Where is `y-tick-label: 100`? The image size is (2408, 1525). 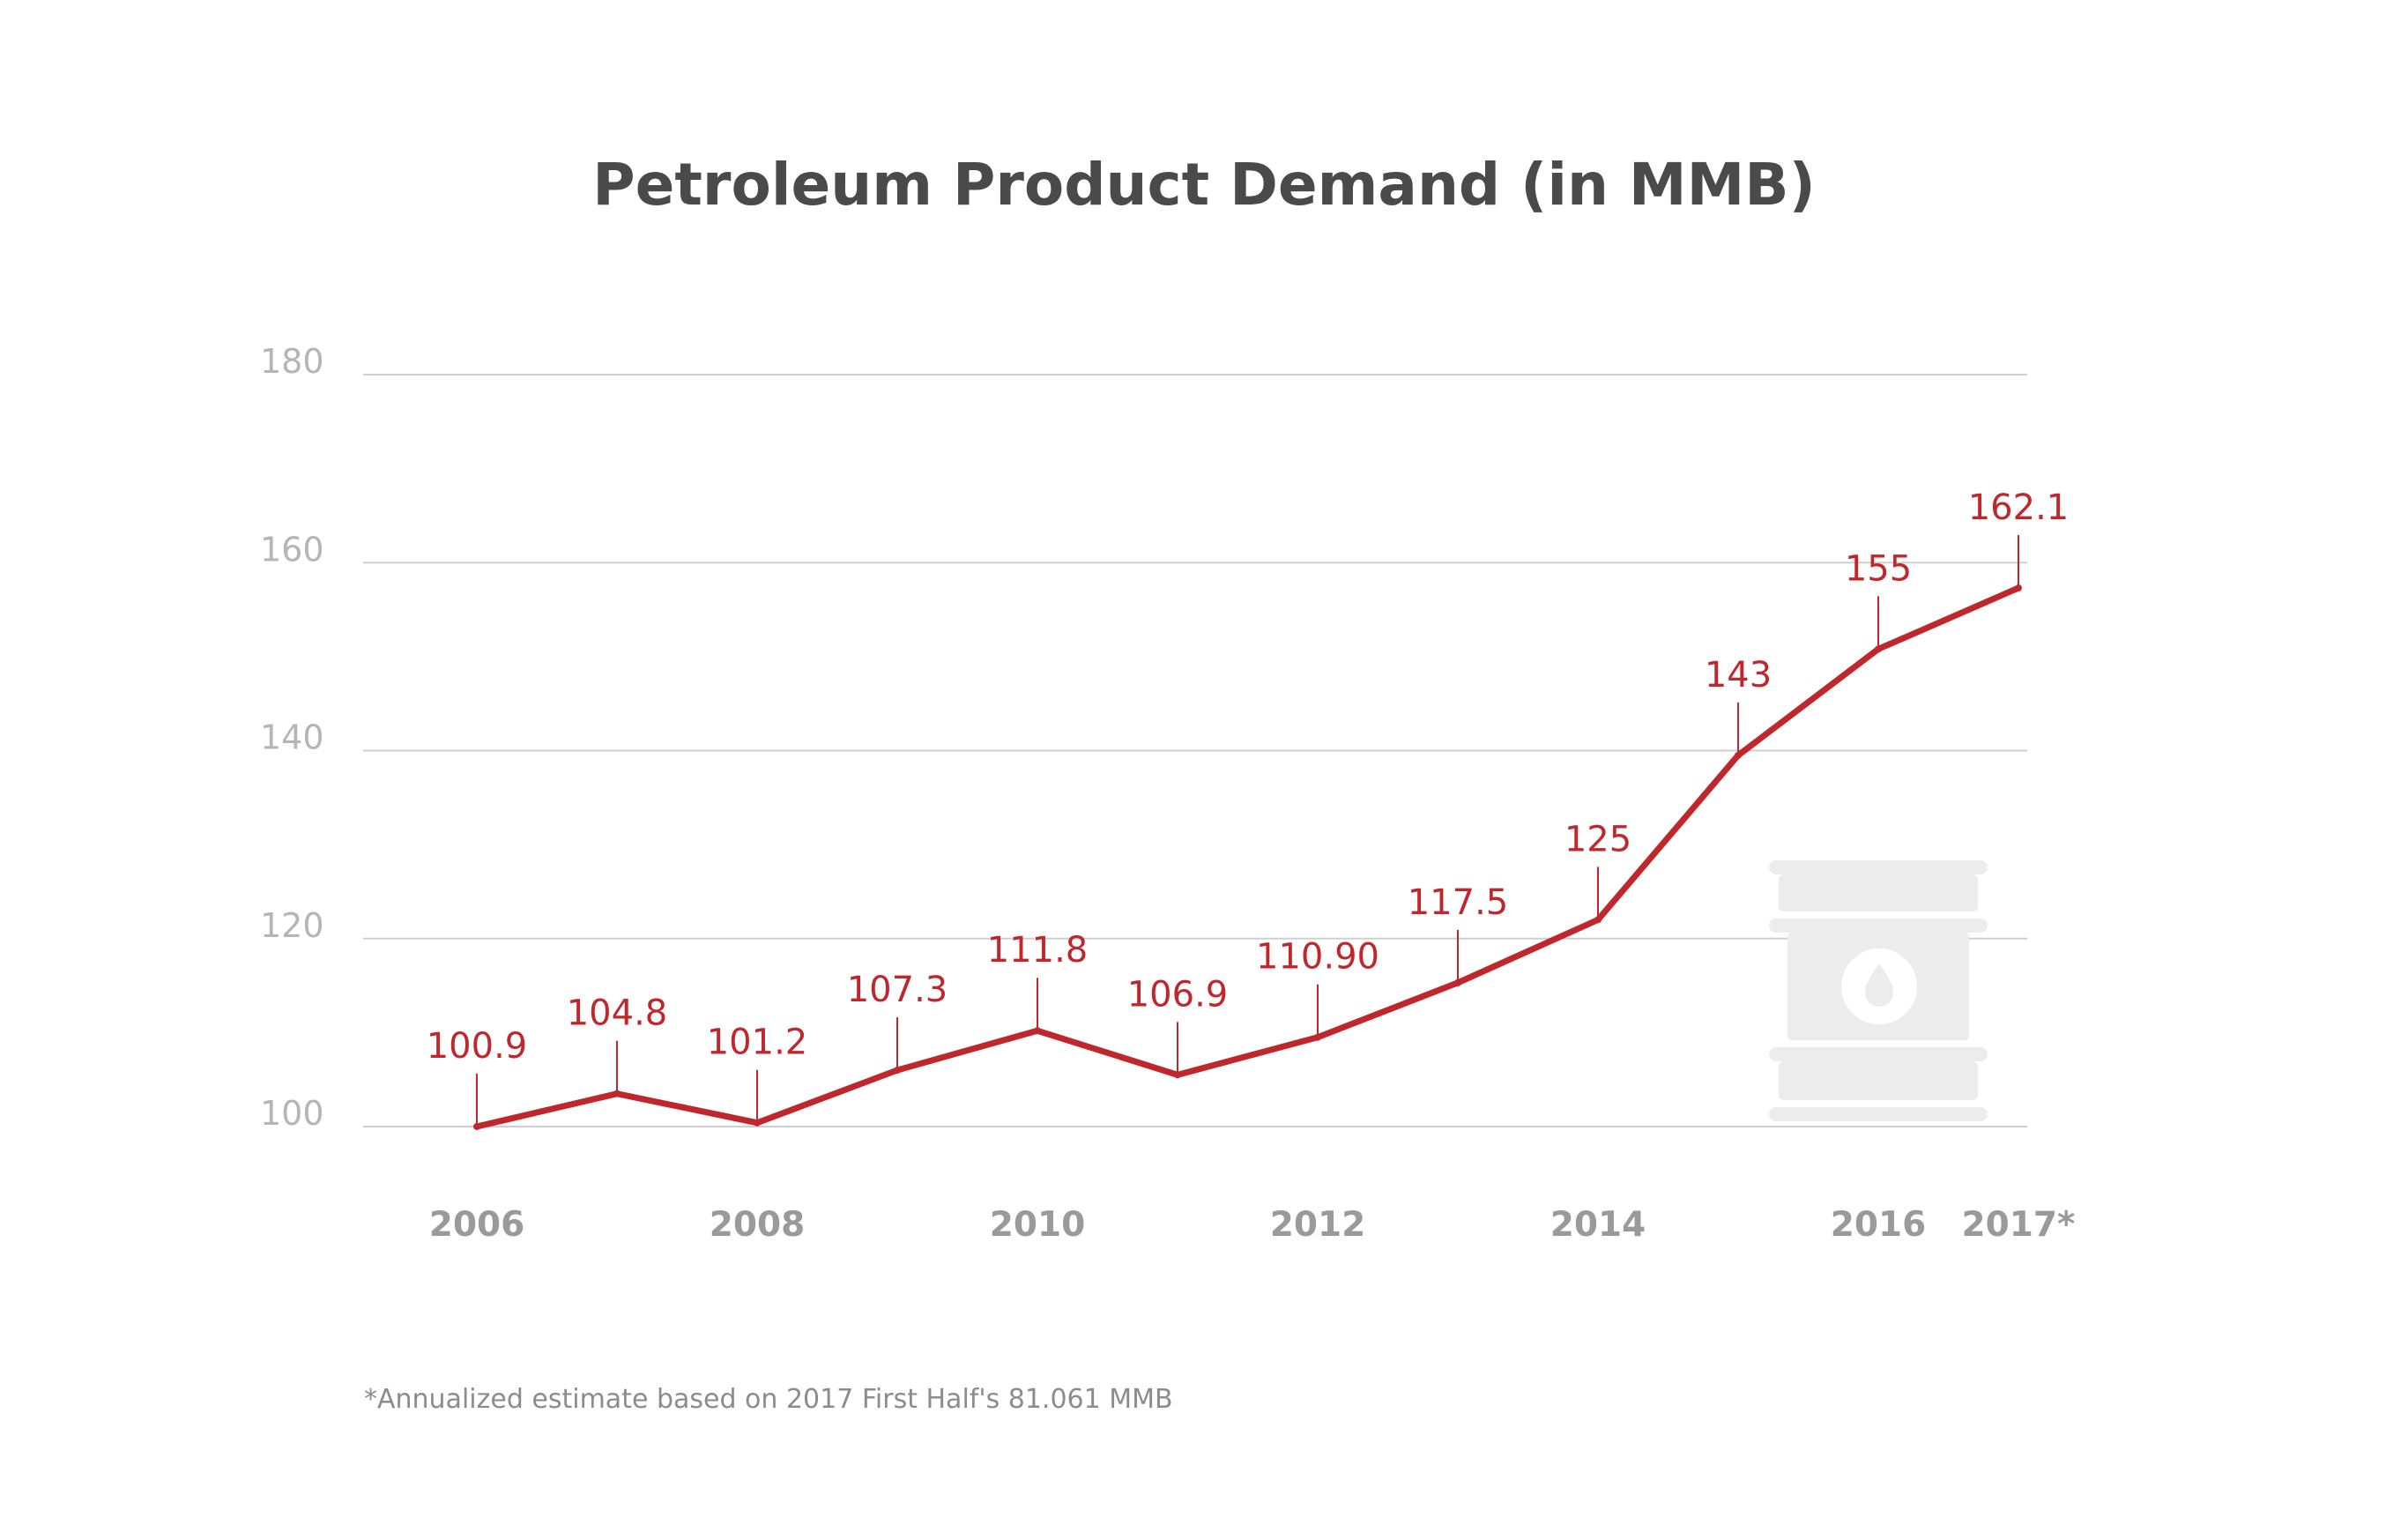 y-tick-label: 100 is located at coordinates (292, 1113).